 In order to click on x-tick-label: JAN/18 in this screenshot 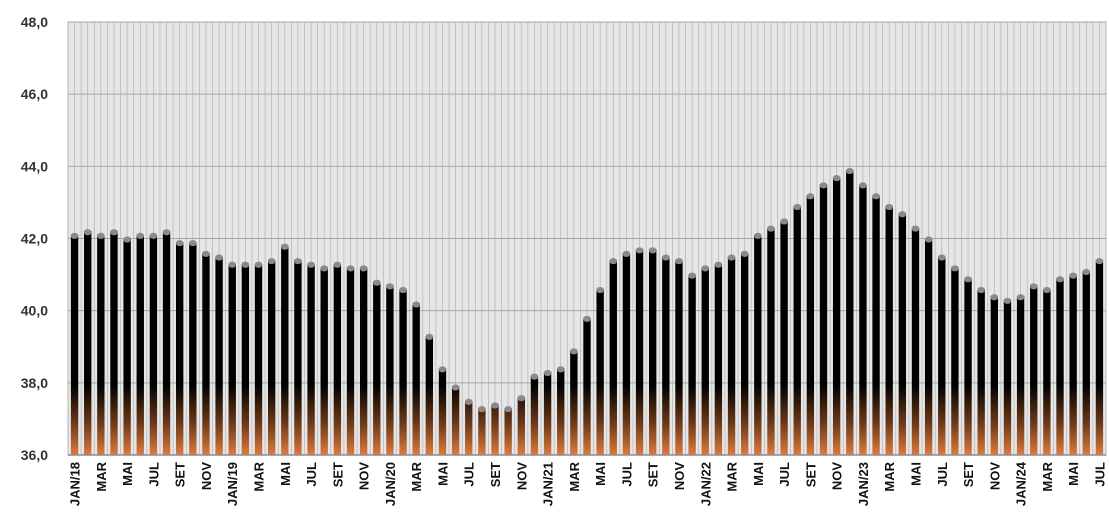, I will do `click(75, 484)`.